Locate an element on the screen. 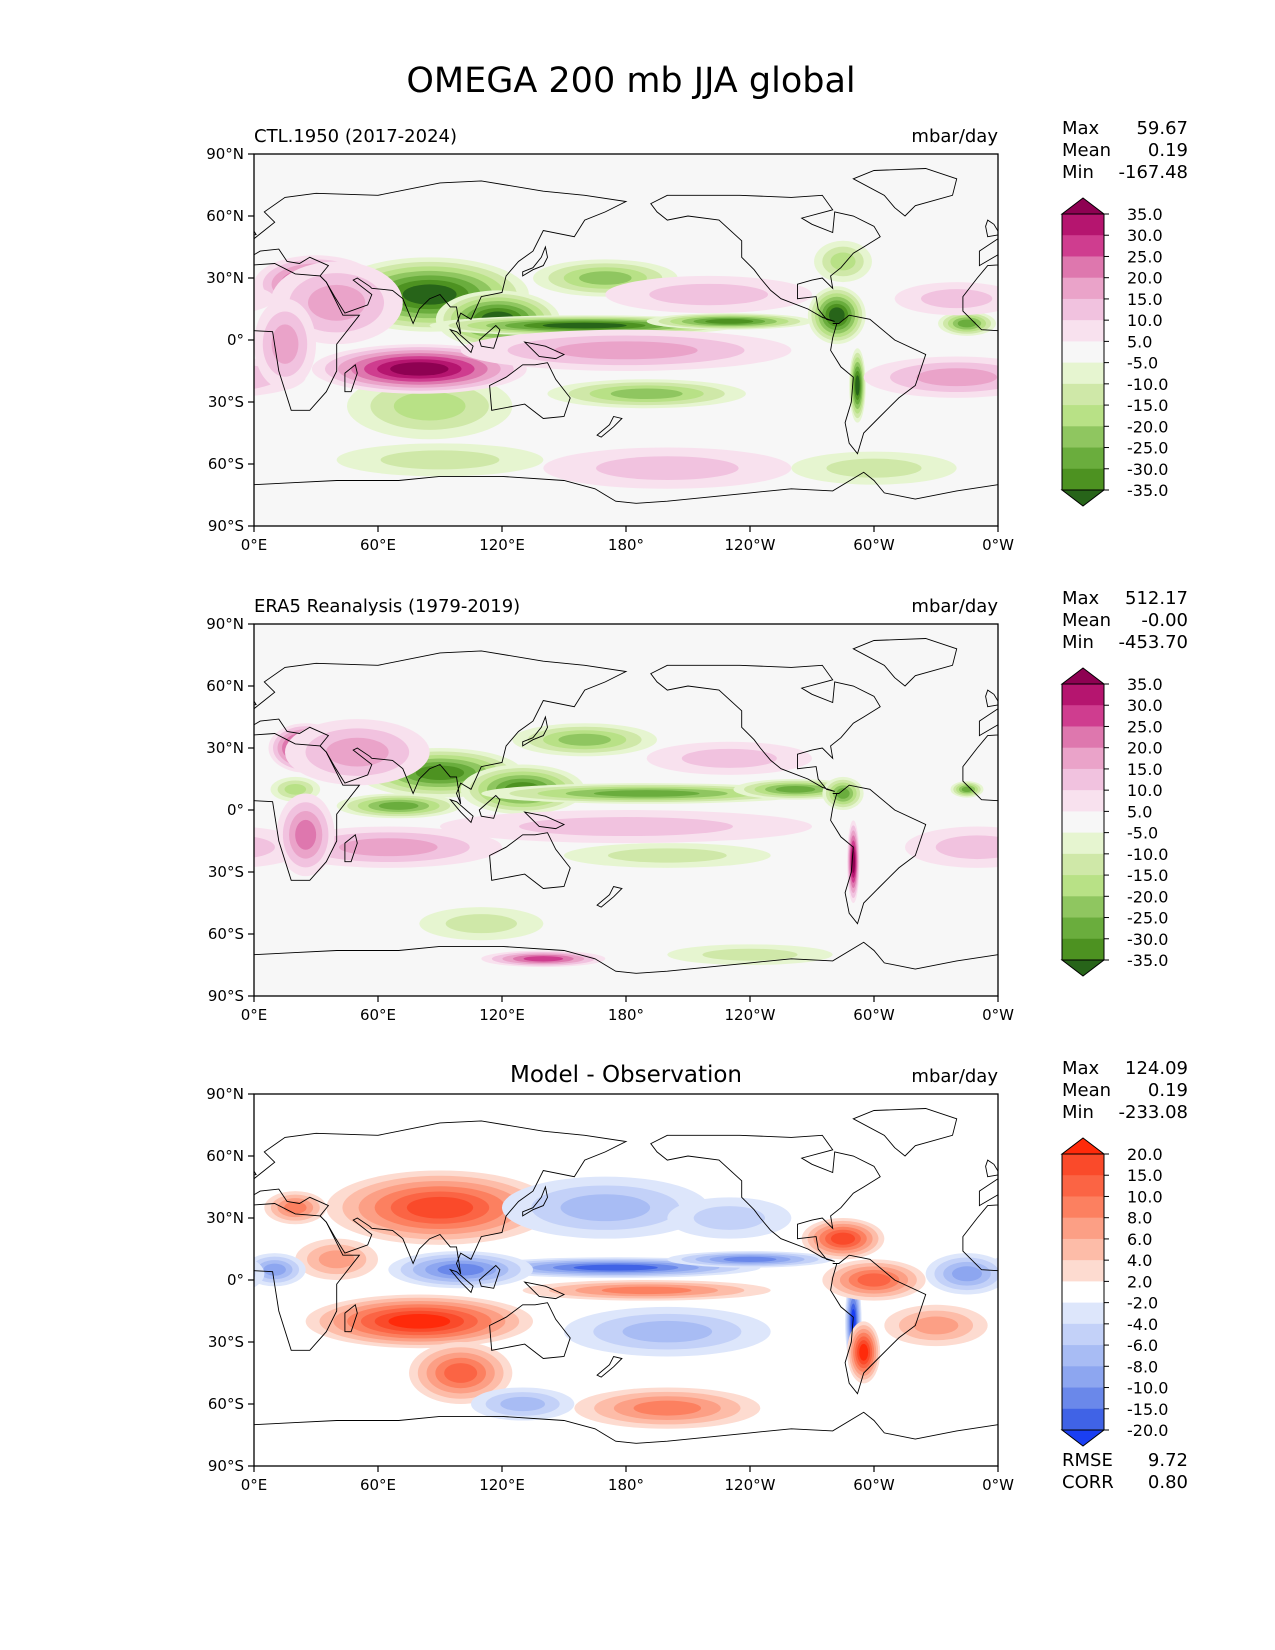 Image resolution: width=1275 pixels, height=1650 pixels. colorbar-tick-label: -35.0 is located at coordinates (1147, 490).